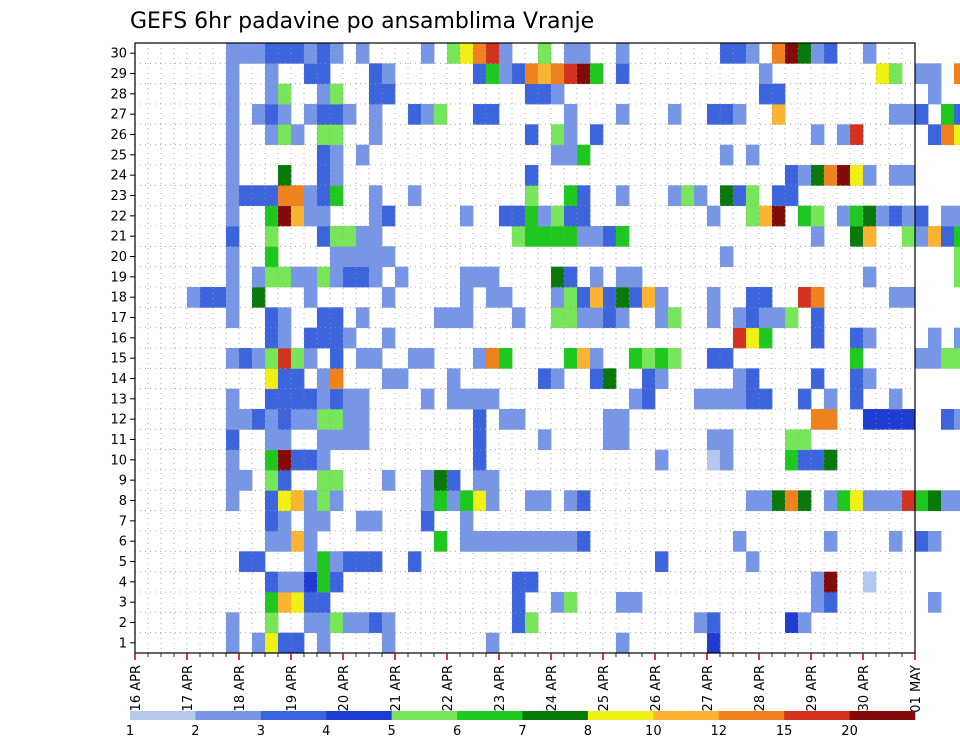 The image size is (960, 742). Describe the element at coordinates (118, 94) in the screenshot. I see `y-tick-label: 28` at that location.